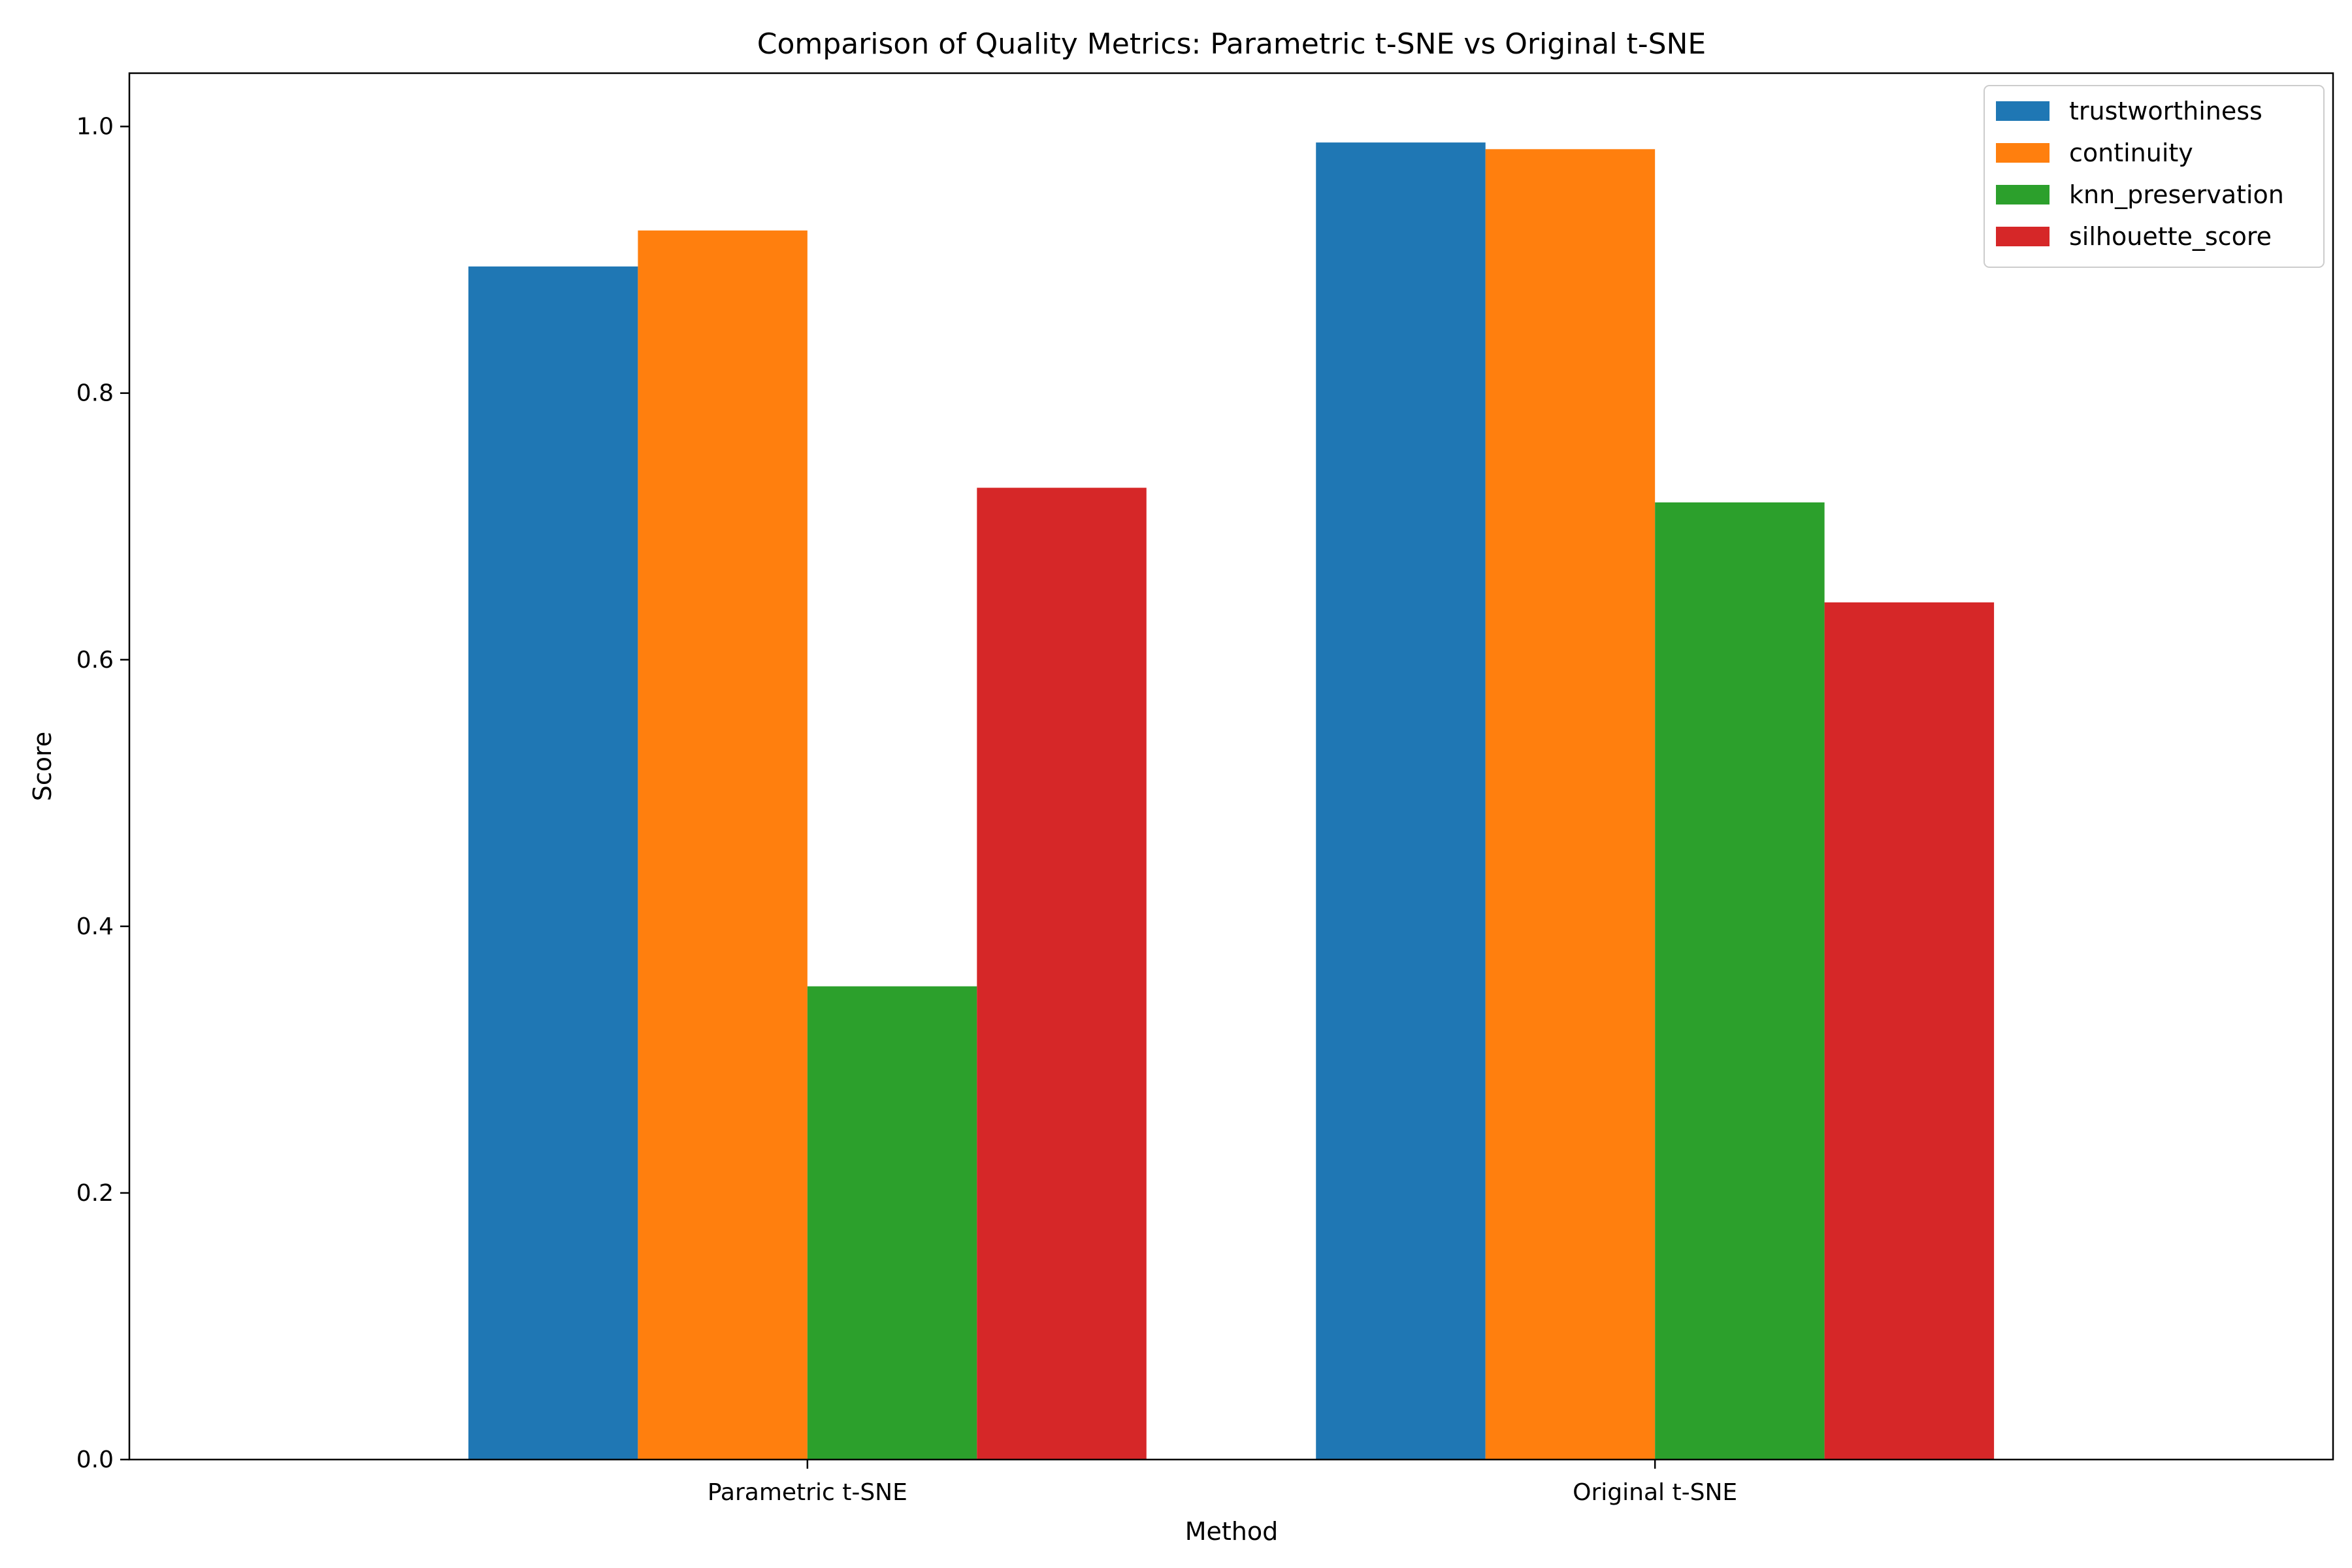 The height and width of the screenshot is (1568, 2352). Describe the element at coordinates (1655, 1492) in the screenshot. I see `x-tick-label: Original t-SNE` at that location.